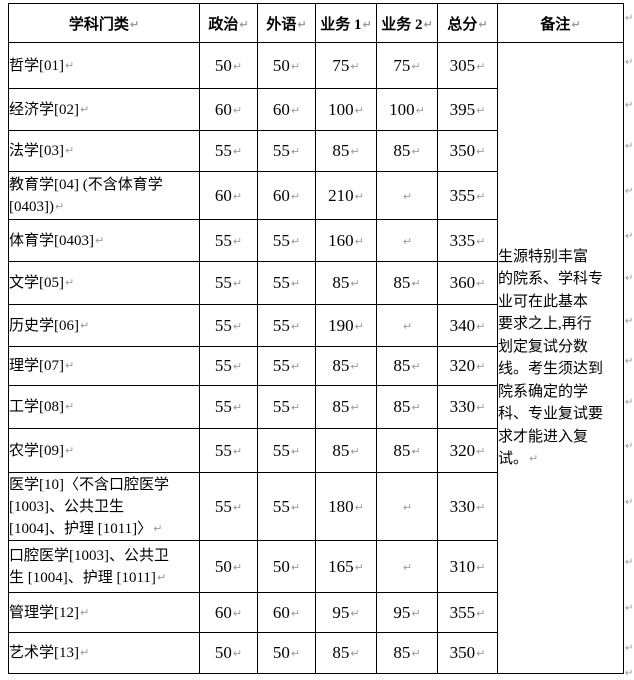 The image size is (634, 680). I want to click on score-value: 75, so click(402, 65).